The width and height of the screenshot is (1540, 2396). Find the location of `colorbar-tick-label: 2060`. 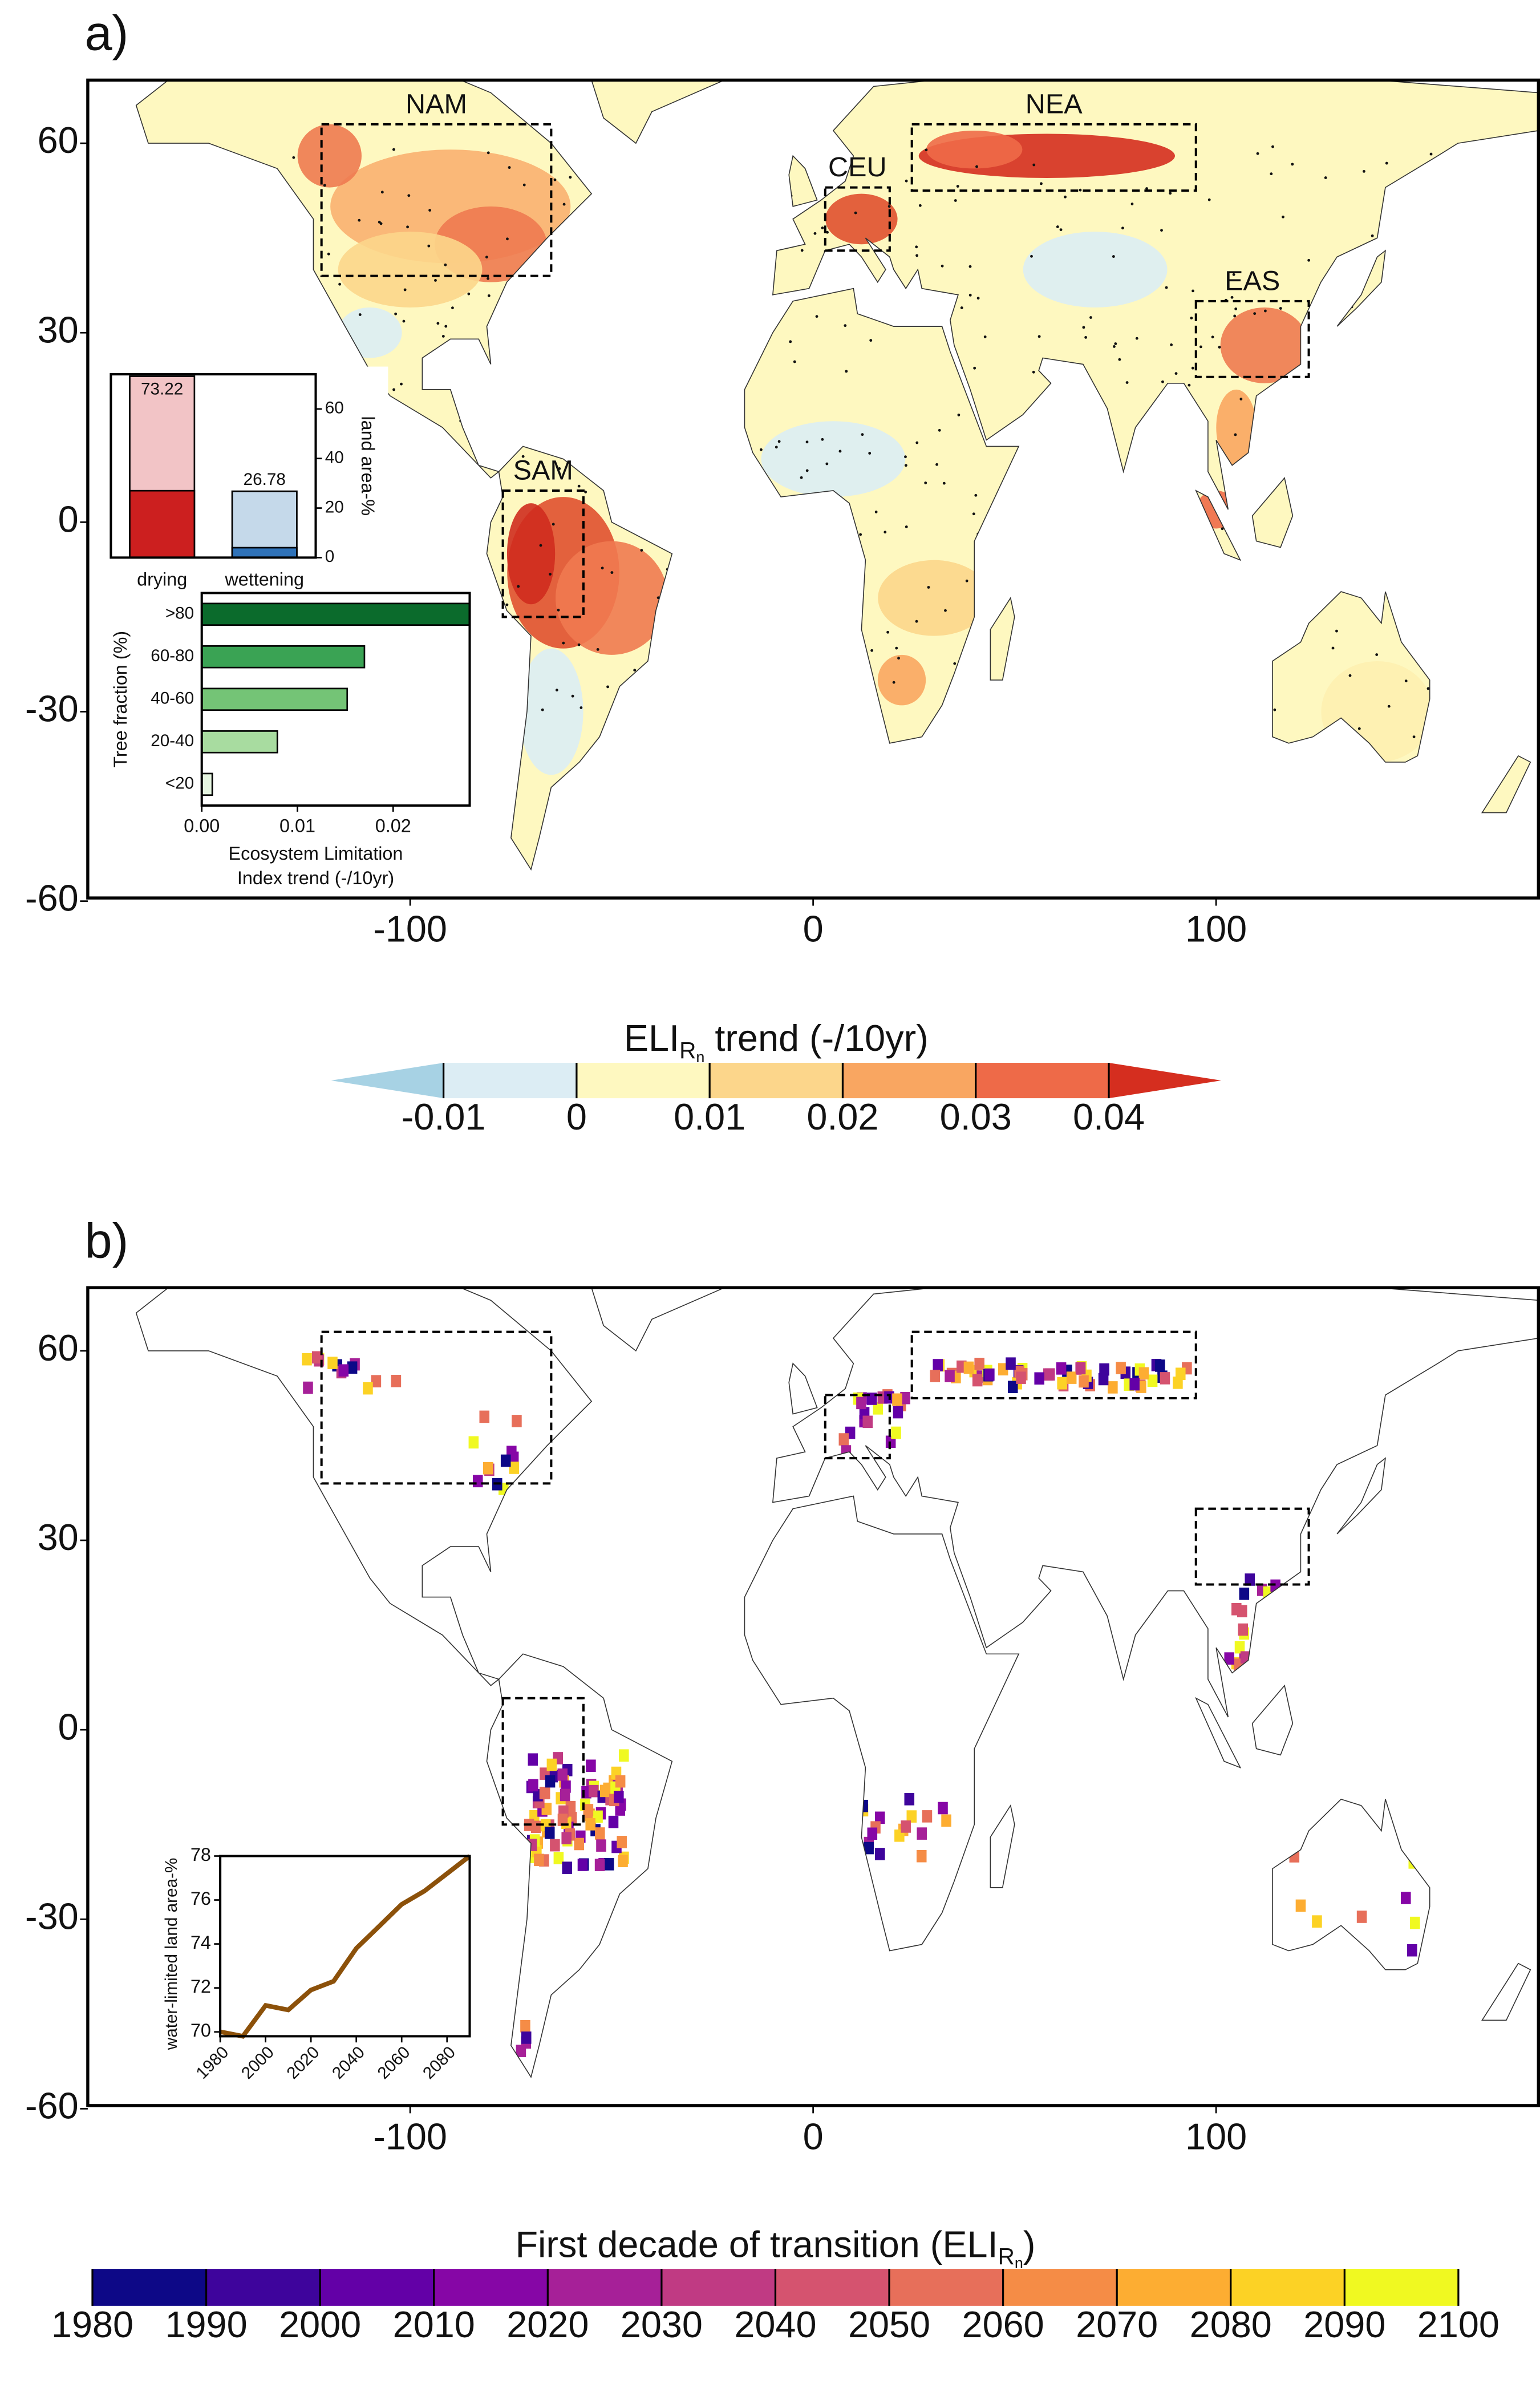

colorbar-tick-label: 2060 is located at coordinates (1003, 2324).